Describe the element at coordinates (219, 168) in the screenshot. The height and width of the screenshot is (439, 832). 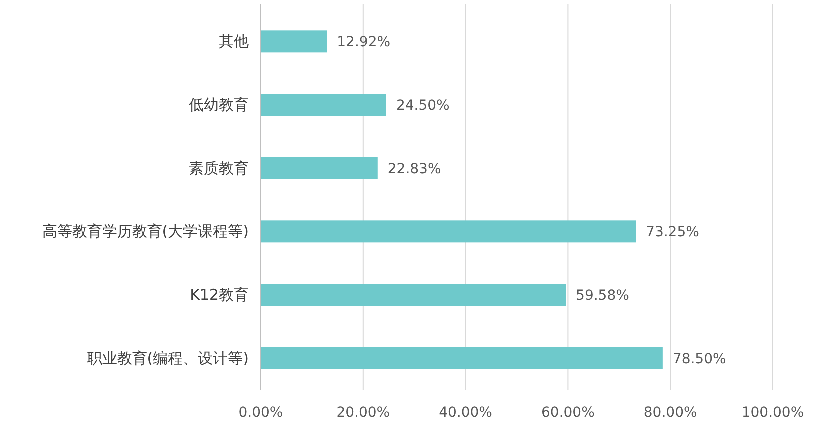
I see `y-tick-label: 素质教育` at that location.